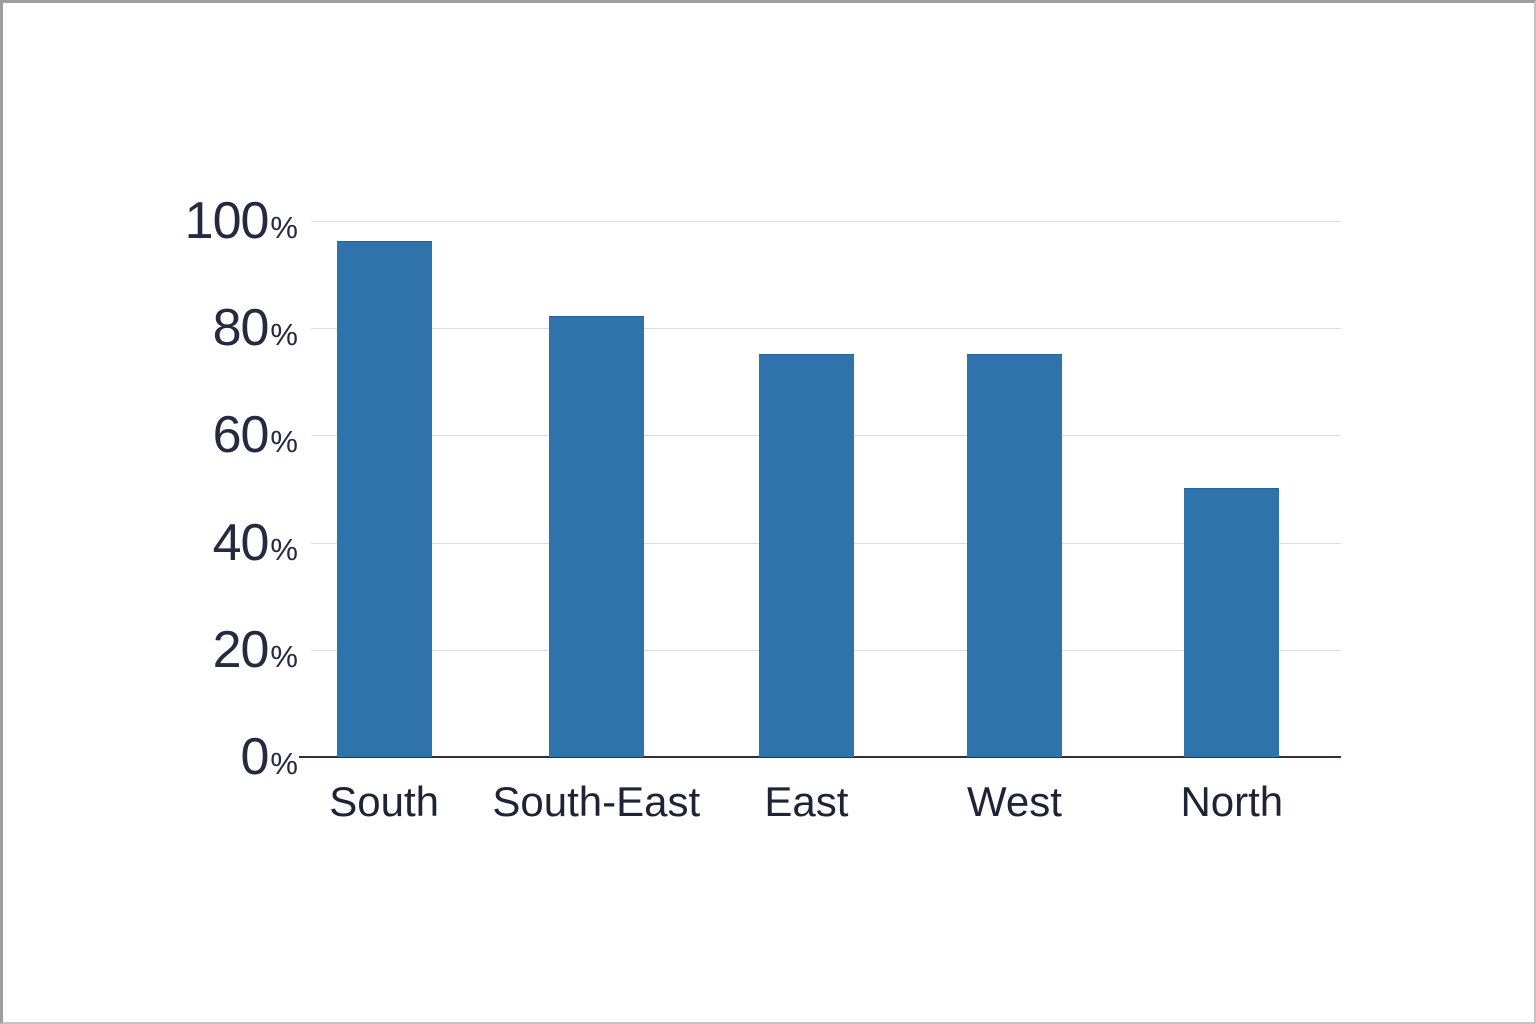  I want to click on y-tick-label-100: 100%, so click(241, 221).